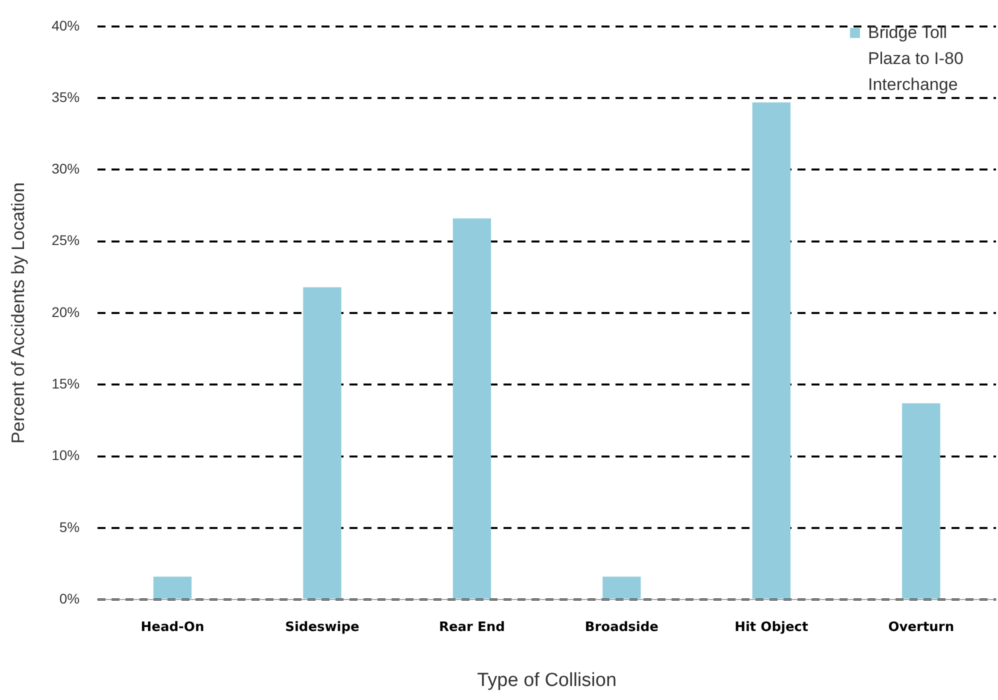  What do you see at coordinates (921, 627) in the screenshot?
I see `x-tick-label: Overturn` at bounding box center [921, 627].